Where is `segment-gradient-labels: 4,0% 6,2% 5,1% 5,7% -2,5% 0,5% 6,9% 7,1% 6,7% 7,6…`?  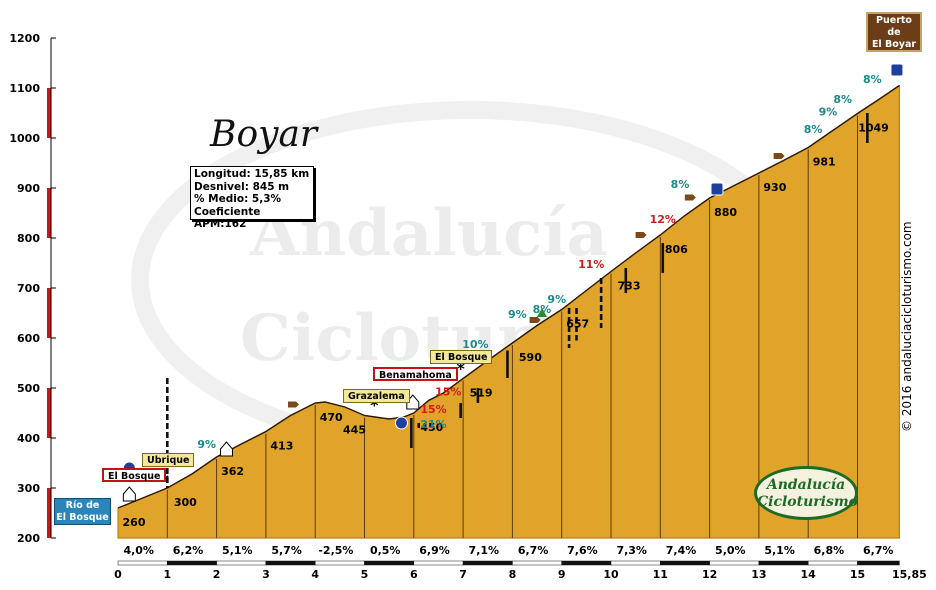 segment-gradient-labels: 4,0% 6,2% 5,1% 5,7% -2,5% 0,5% 6,9% 7,1% 6,7% 7,6… is located at coordinates (508, 550).